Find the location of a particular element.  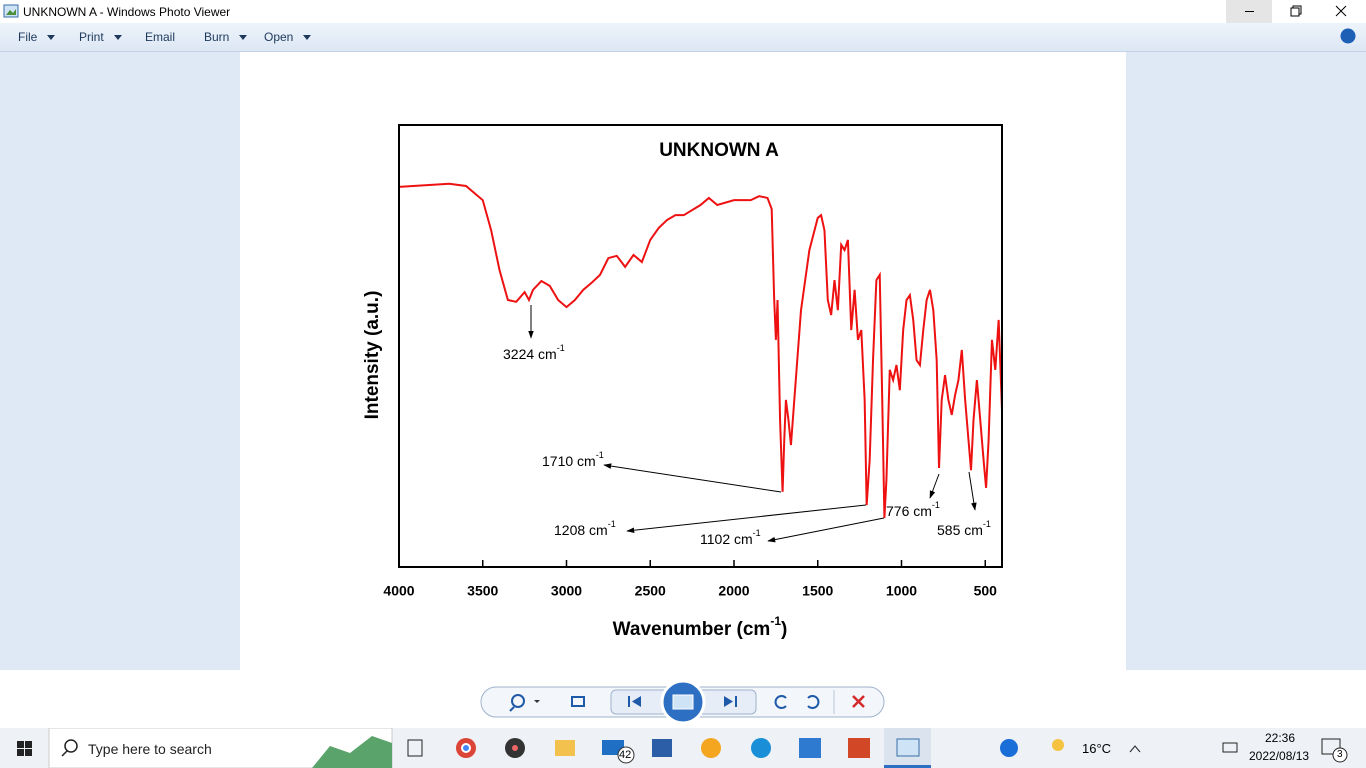

title-bar: UNKNOWN A - Windows Photo Viewer is located at coordinates (683, 11).